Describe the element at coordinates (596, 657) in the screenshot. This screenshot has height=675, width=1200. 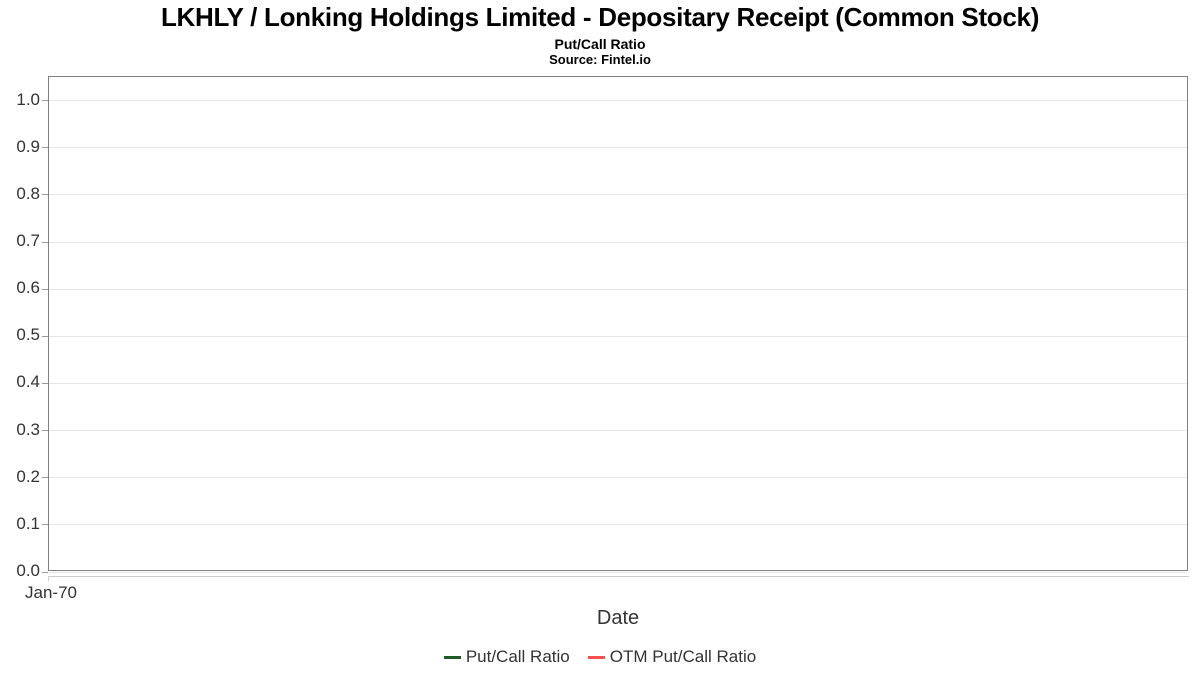
I see `legend-swatch-otm-put-call-ratio` at that location.